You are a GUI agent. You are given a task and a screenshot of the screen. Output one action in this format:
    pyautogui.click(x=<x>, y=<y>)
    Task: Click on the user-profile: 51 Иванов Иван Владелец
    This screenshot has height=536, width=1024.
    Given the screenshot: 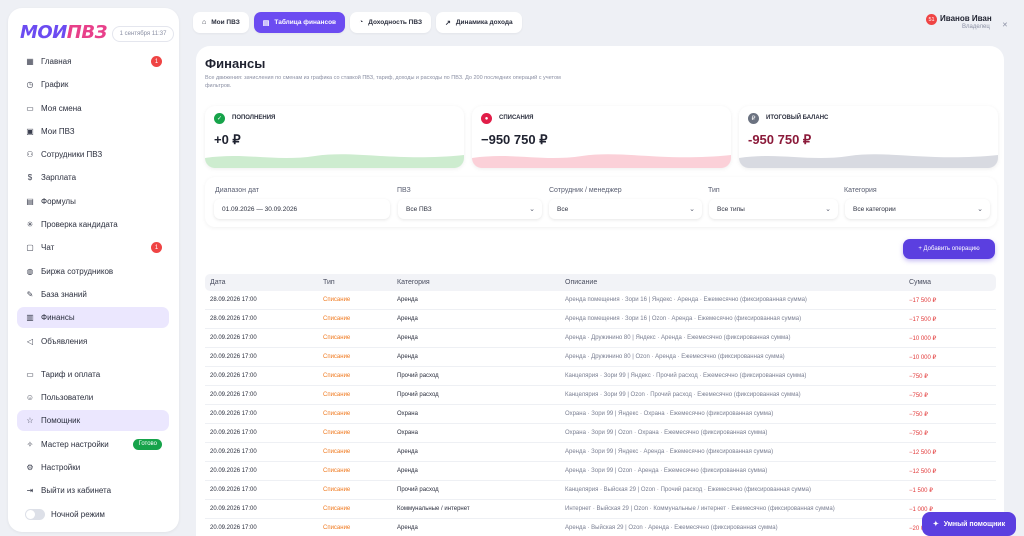 What is the action you would take?
    pyautogui.click(x=961, y=24)
    